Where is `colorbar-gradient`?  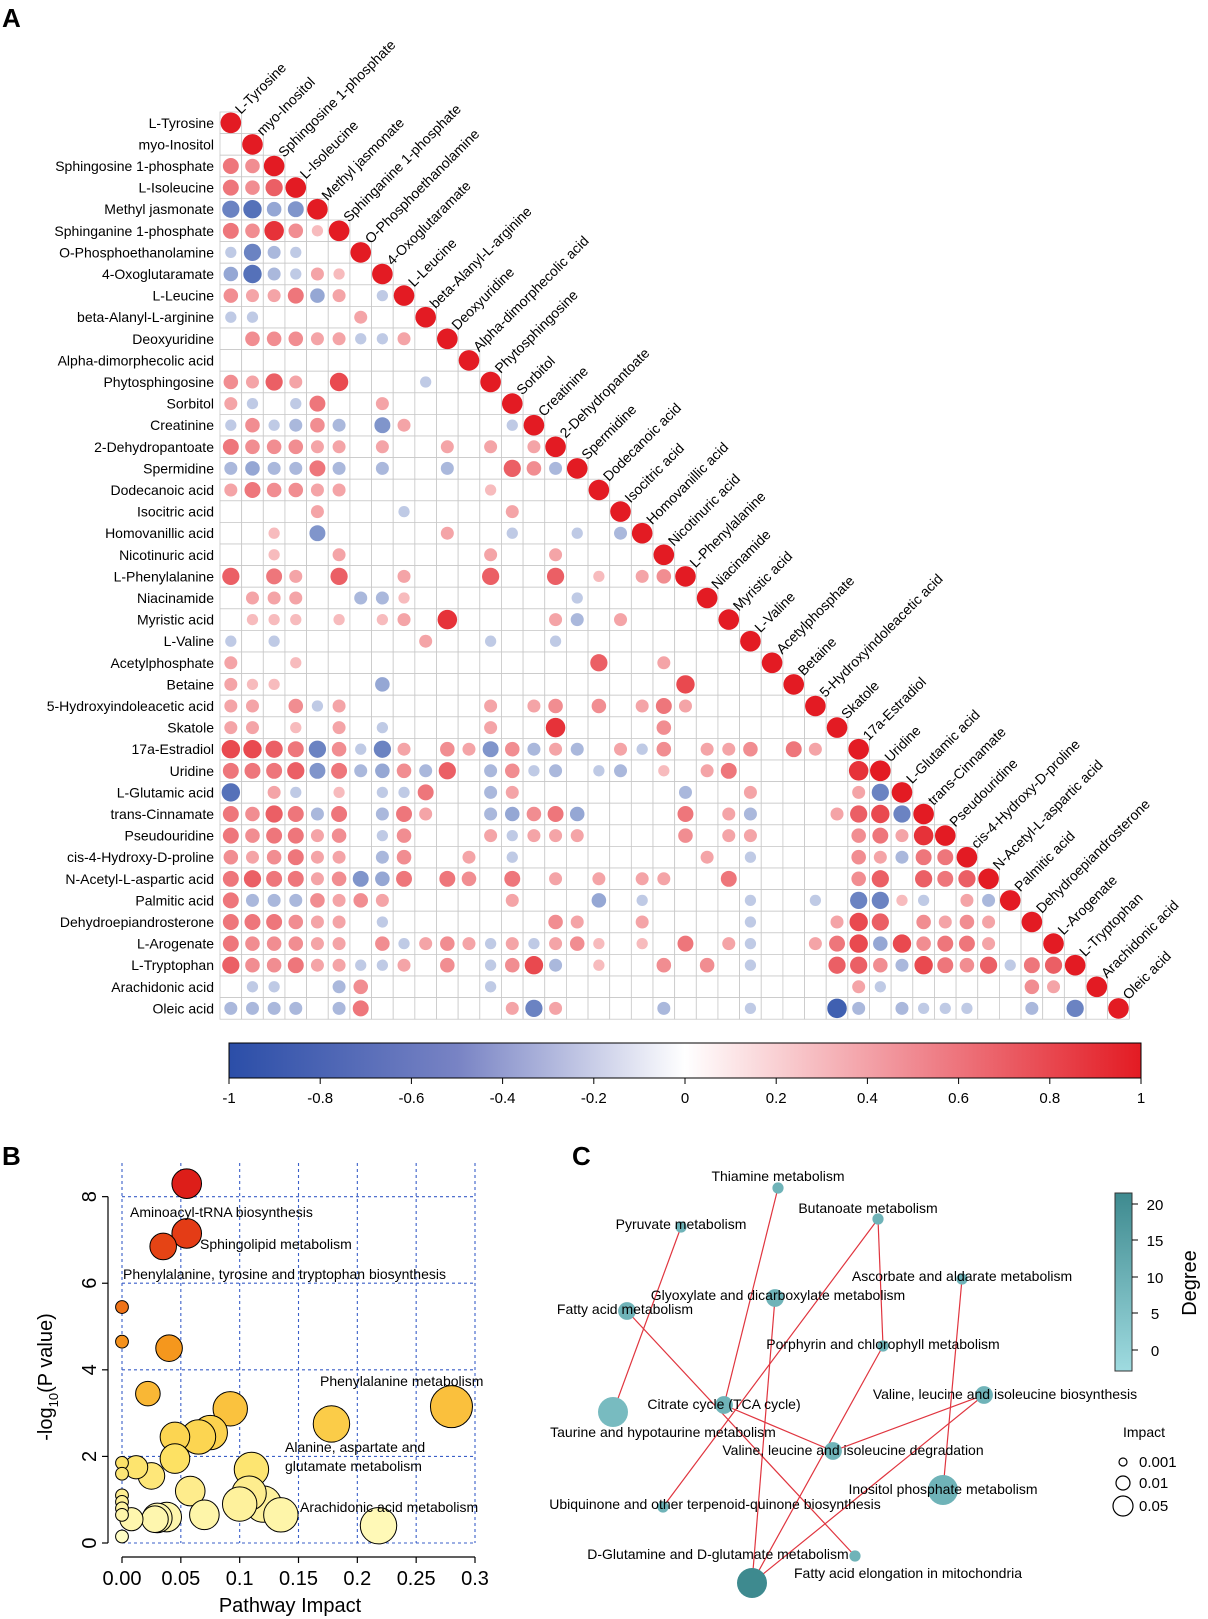 colorbar-gradient is located at coordinates (685, 1060).